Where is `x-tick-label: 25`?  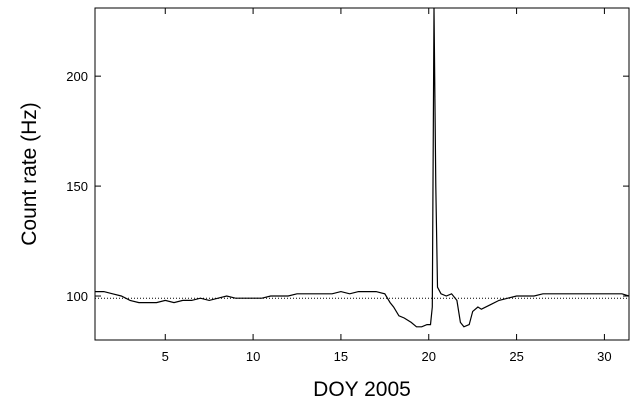
x-tick-label: 25 is located at coordinates (516, 356).